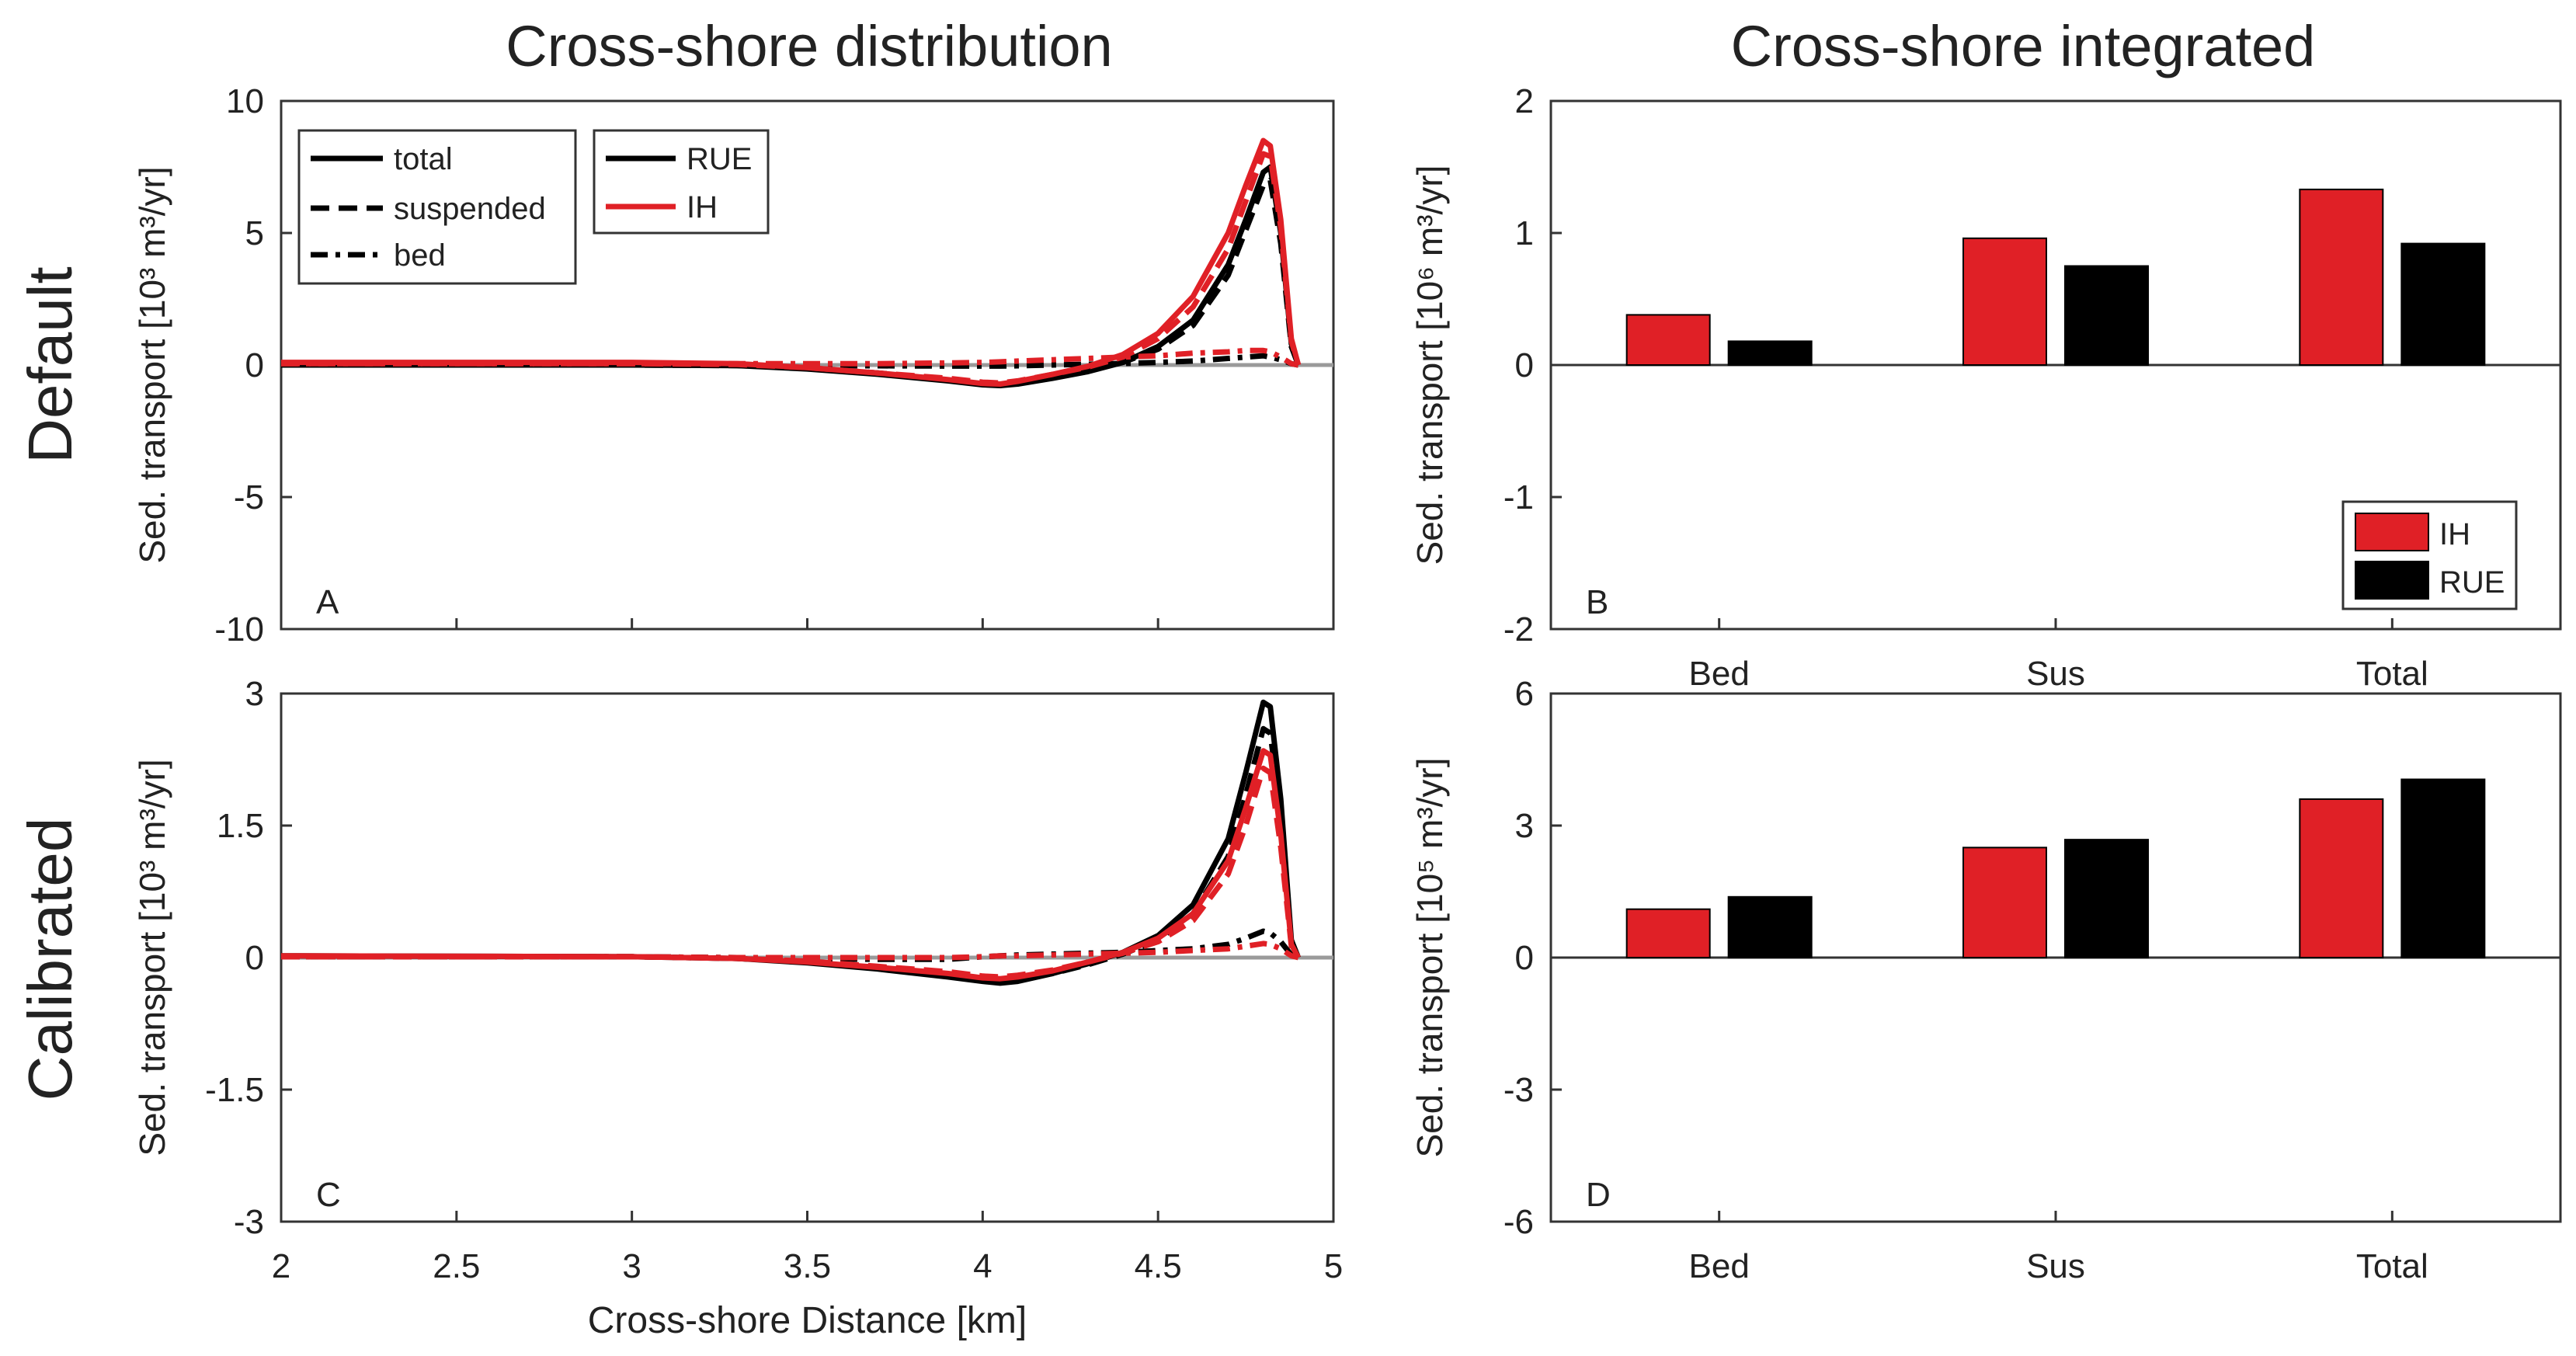 Image resolution: width=2576 pixels, height=1356 pixels. I want to click on legend-label-bed: bed, so click(420, 255).